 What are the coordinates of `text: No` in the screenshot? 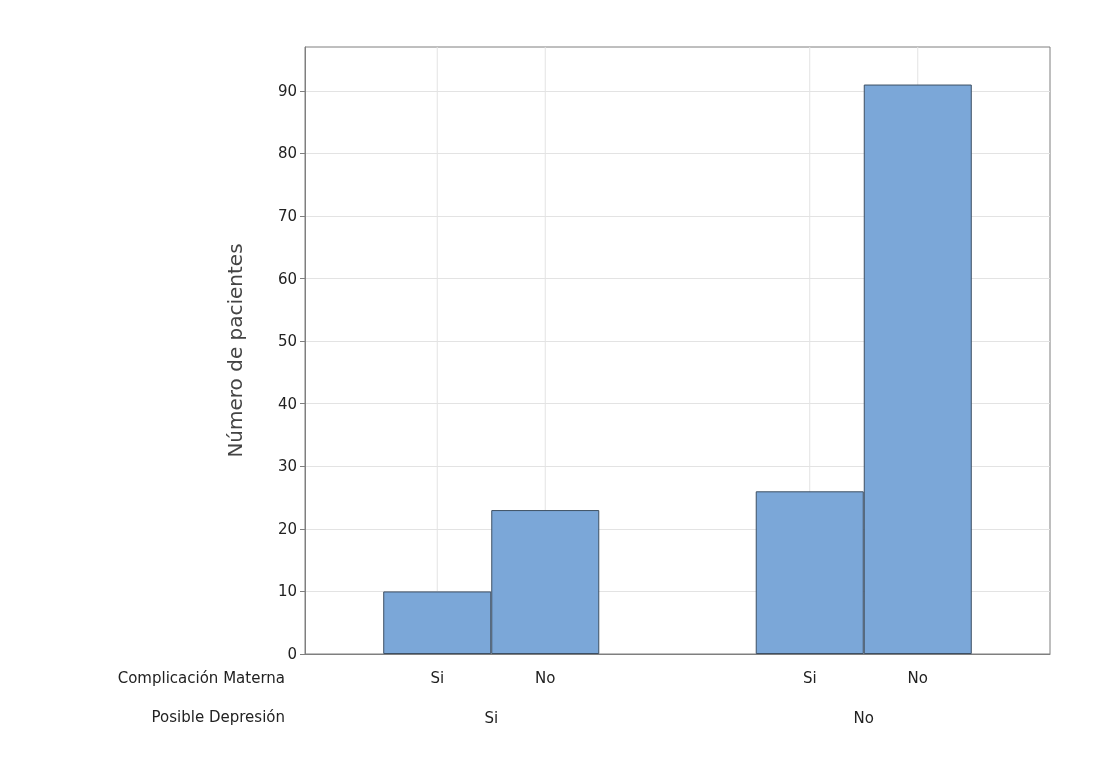 It's located at (917, 678).